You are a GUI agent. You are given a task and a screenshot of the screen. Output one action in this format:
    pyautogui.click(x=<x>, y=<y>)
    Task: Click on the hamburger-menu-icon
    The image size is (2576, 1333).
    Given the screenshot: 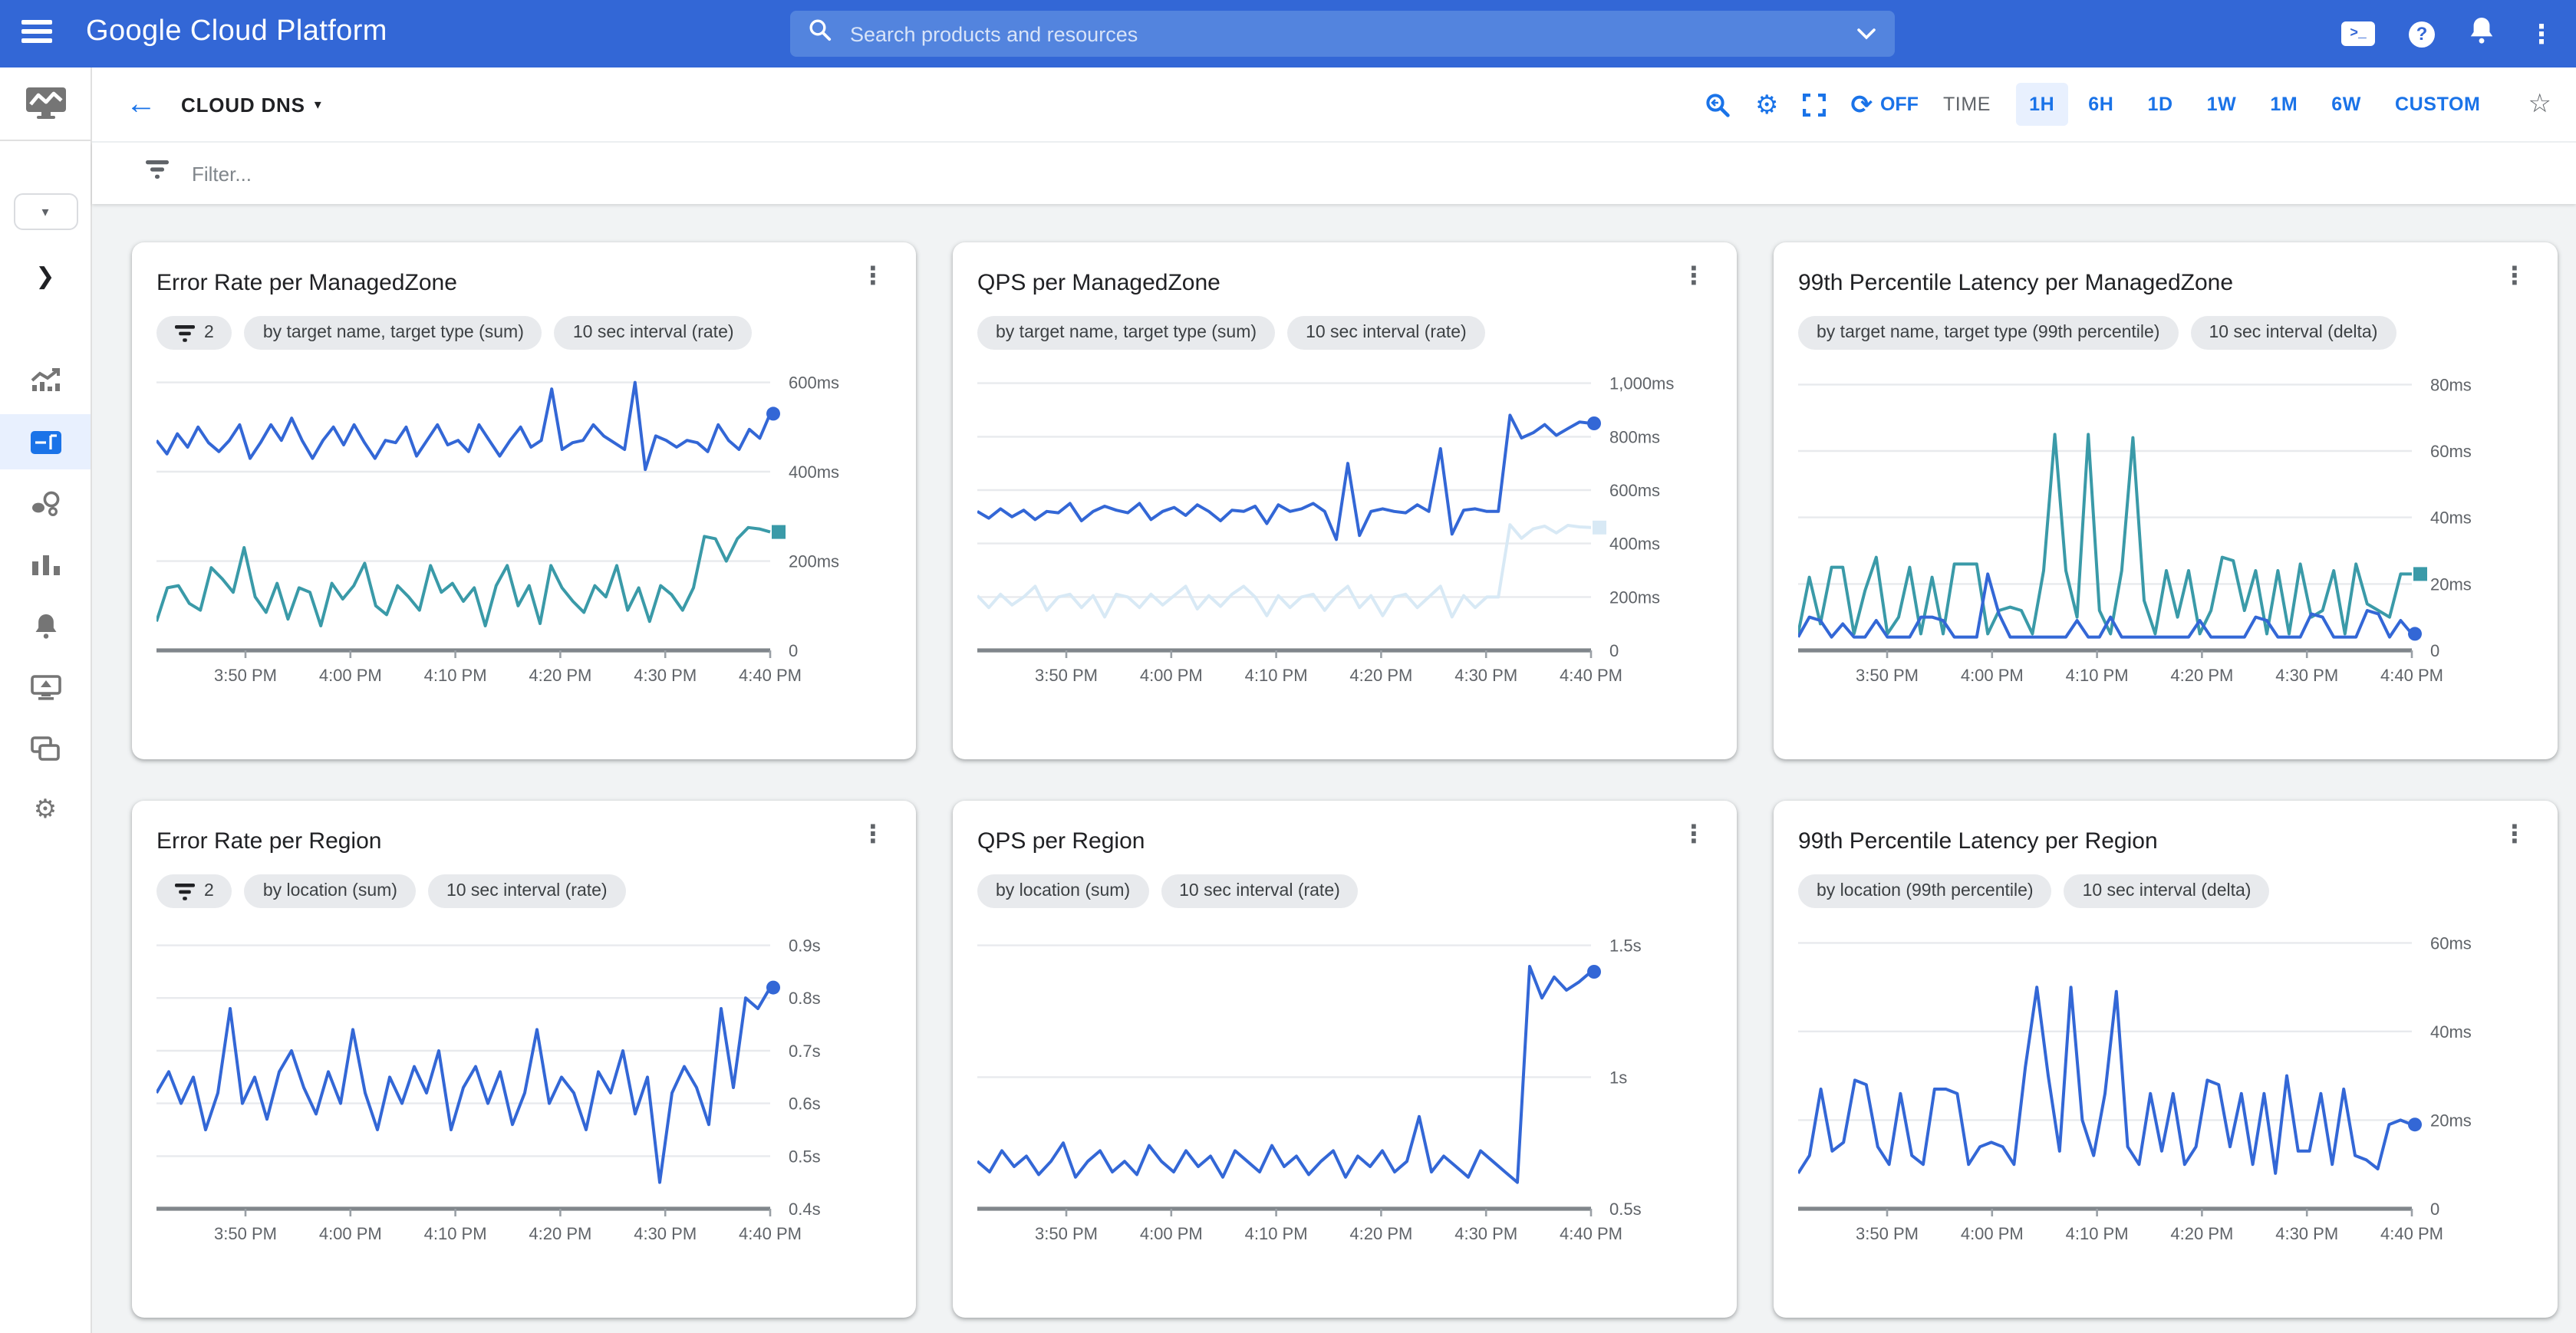 What is the action you would take?
    pyautogui.click(x=36, y=32)
    